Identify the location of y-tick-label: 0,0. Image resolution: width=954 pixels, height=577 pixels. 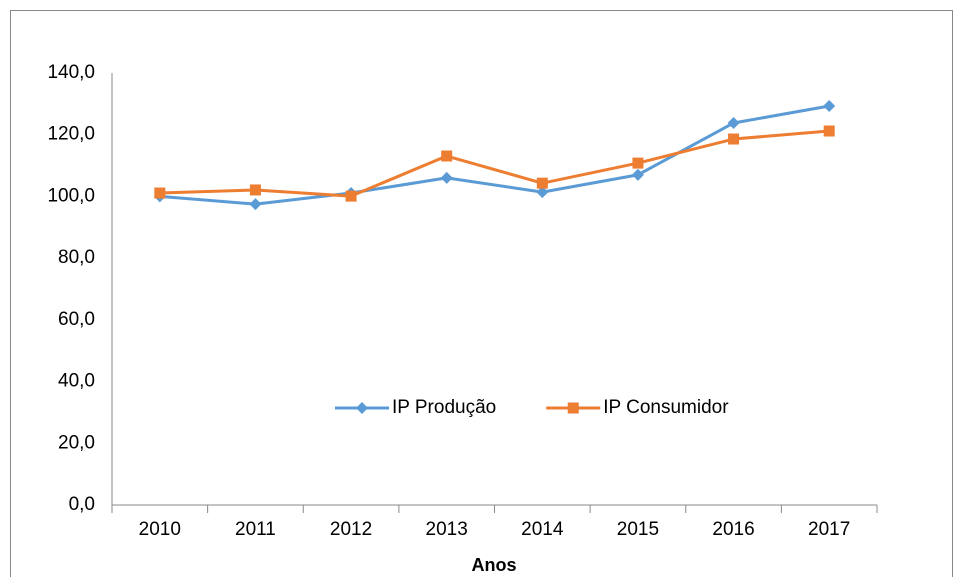
(82, 504).